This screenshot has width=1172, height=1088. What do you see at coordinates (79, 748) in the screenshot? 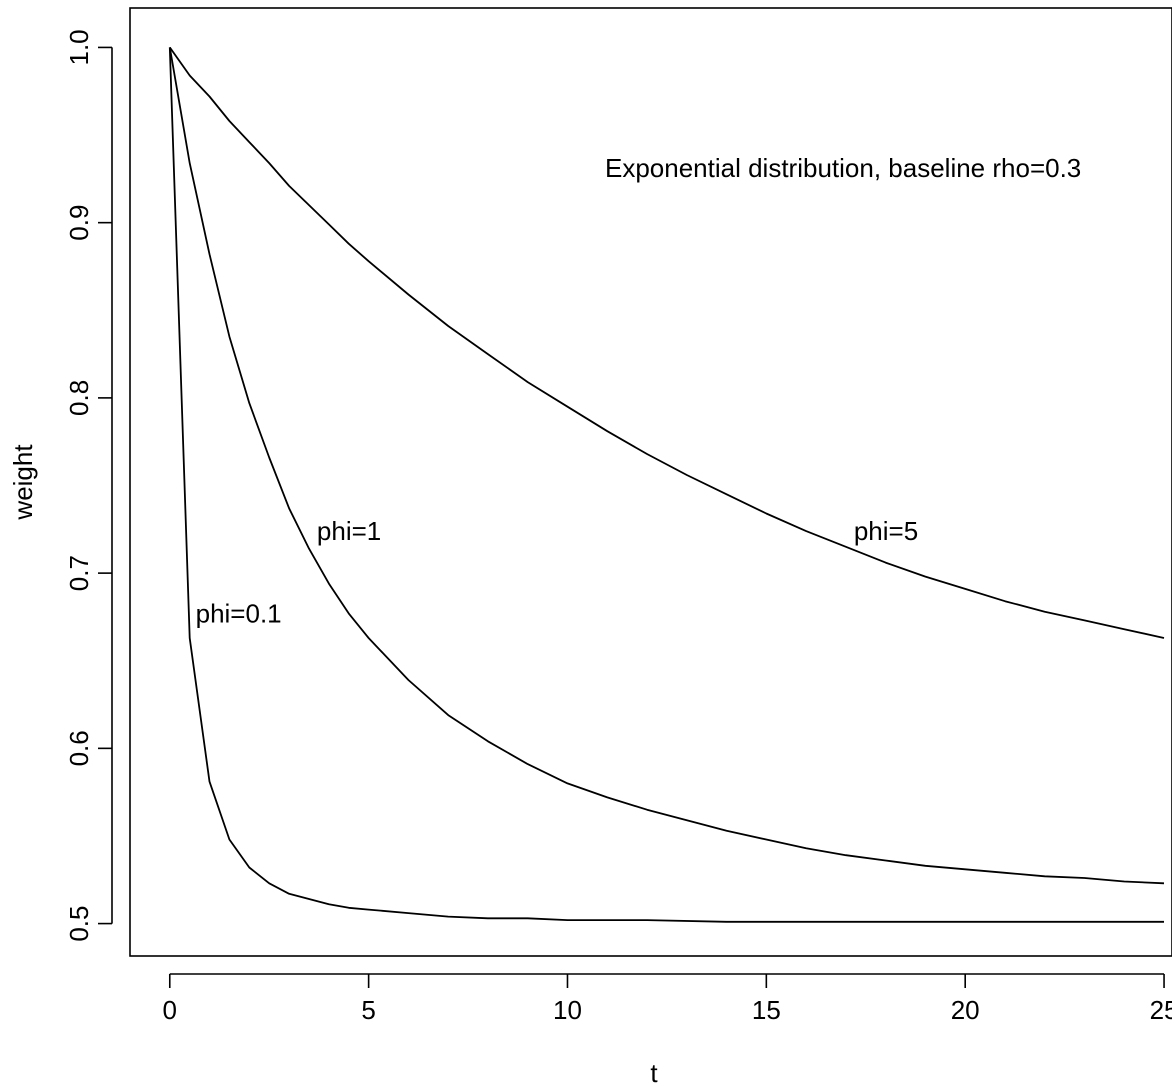
I see `y-tick-label: 0.6` at bounding box center [79, 748].